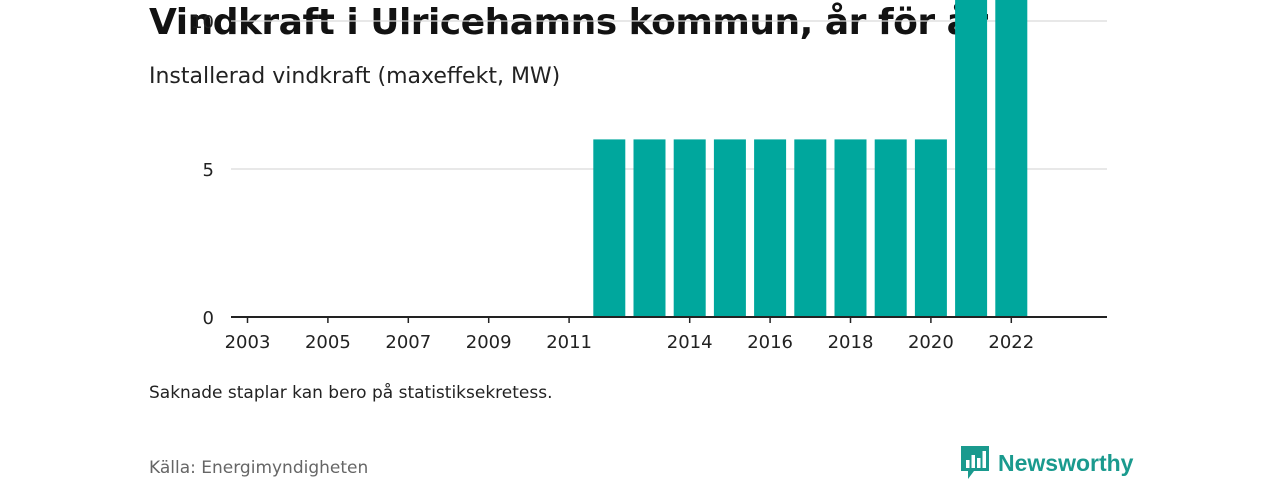  I want to click on brand-name: Newsworthy, so click(1066, 462).